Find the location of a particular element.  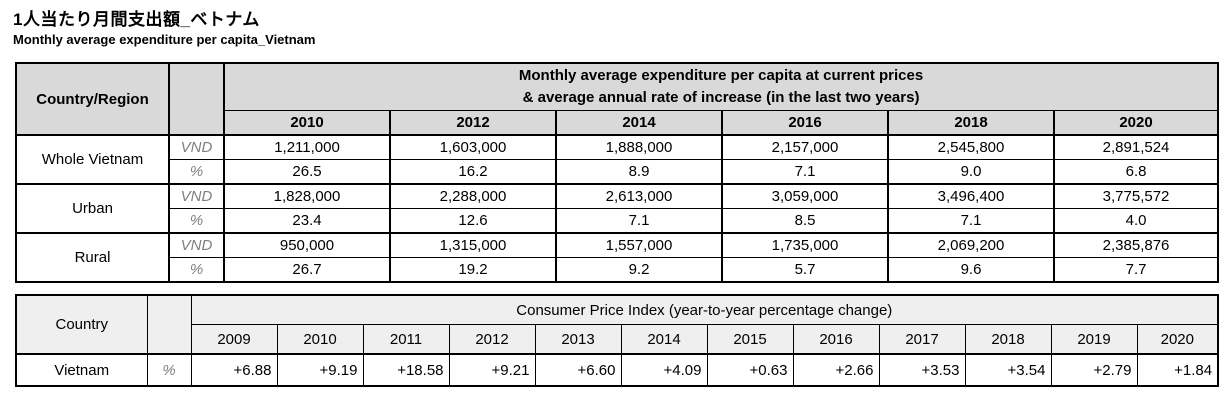

expenditure-value: 1,557,000 is located at coordinates (639, 245).